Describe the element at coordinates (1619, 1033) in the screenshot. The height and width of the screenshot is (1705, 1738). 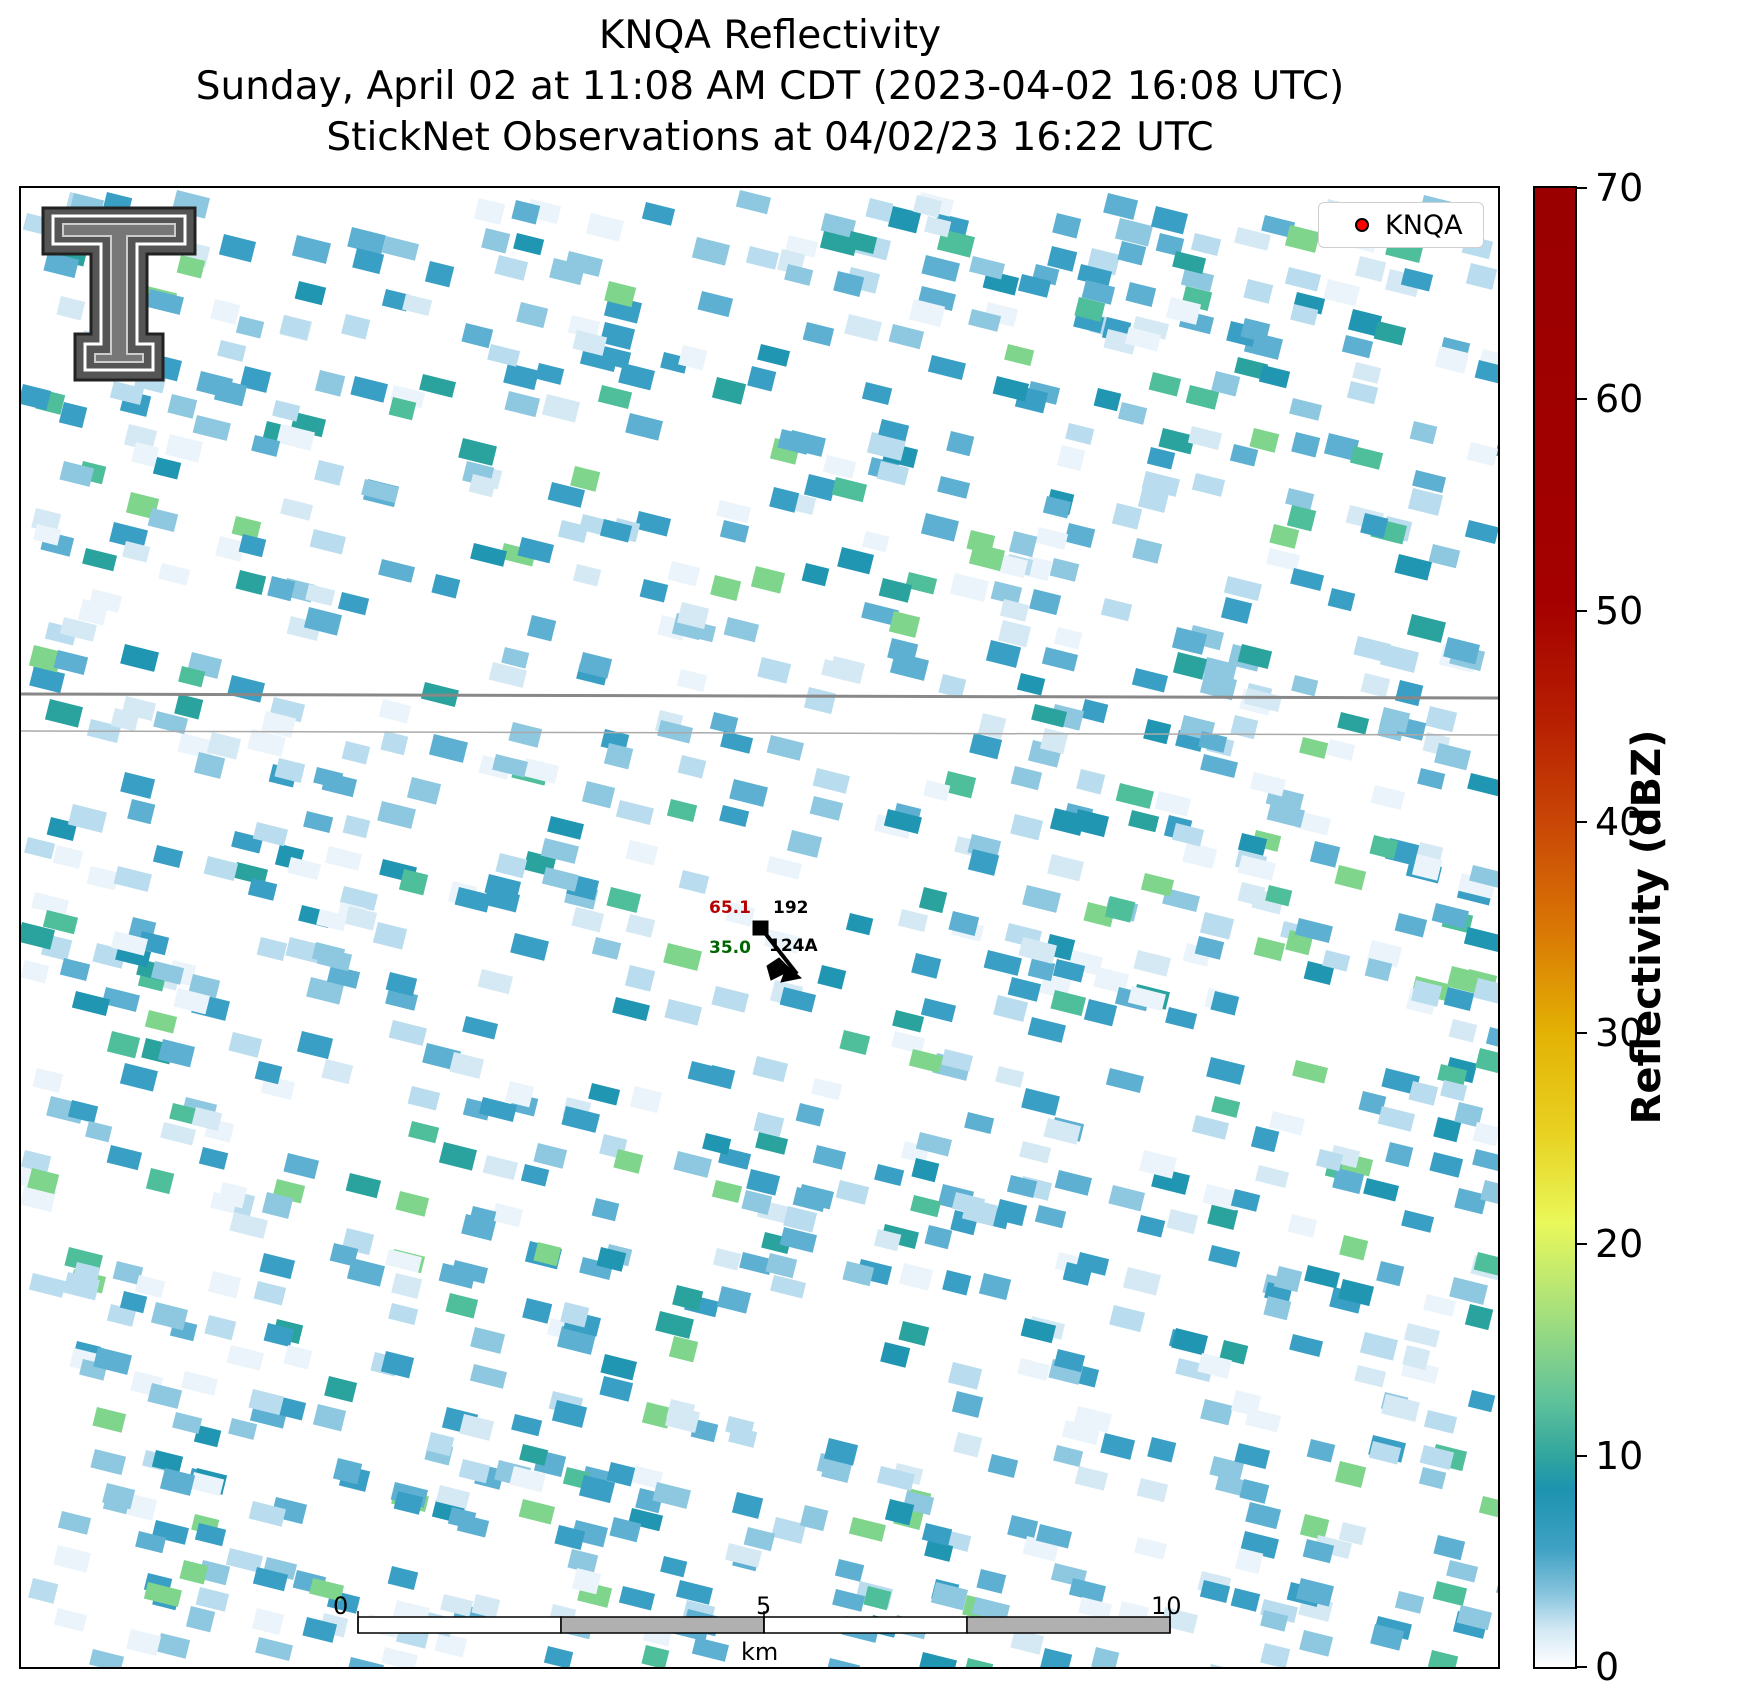
I see `colorbar-tick-label: 30` at that location.